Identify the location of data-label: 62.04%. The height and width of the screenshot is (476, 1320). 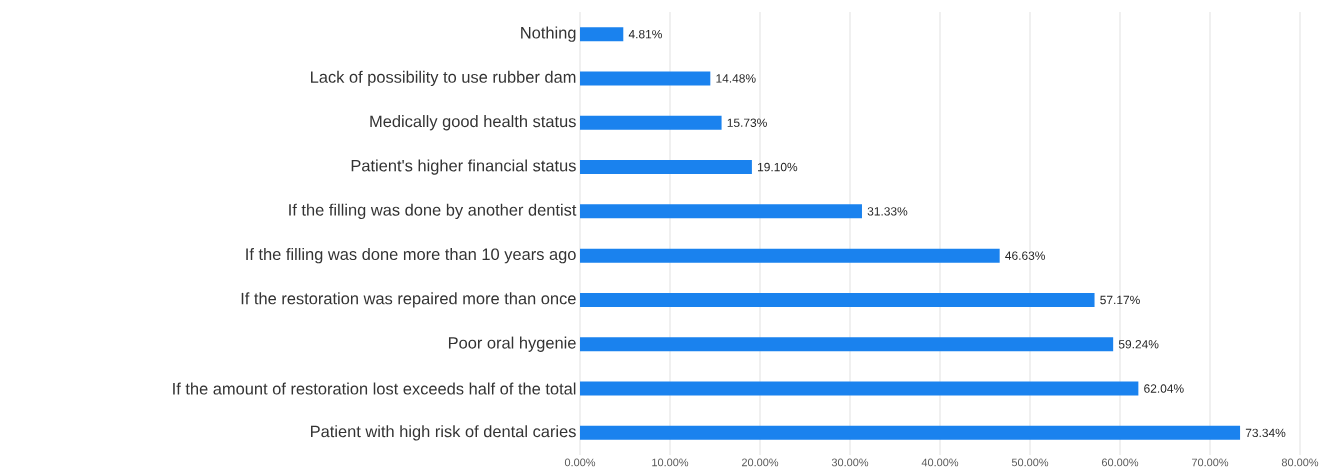
(1164, 388).